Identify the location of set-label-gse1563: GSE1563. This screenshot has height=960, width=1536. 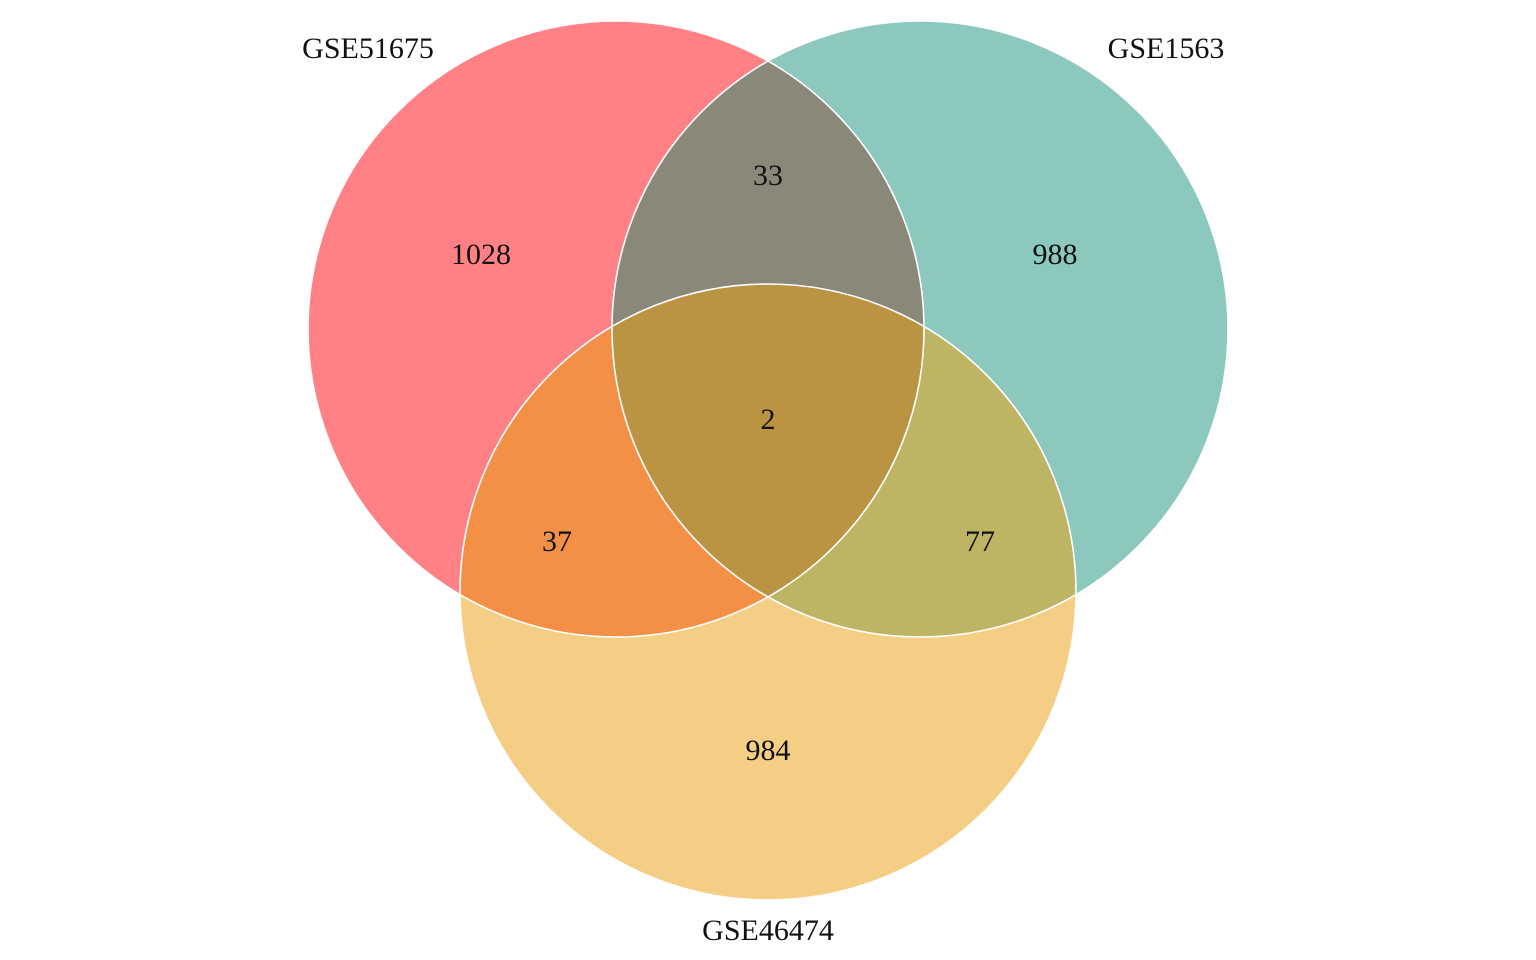
(1166, 48).